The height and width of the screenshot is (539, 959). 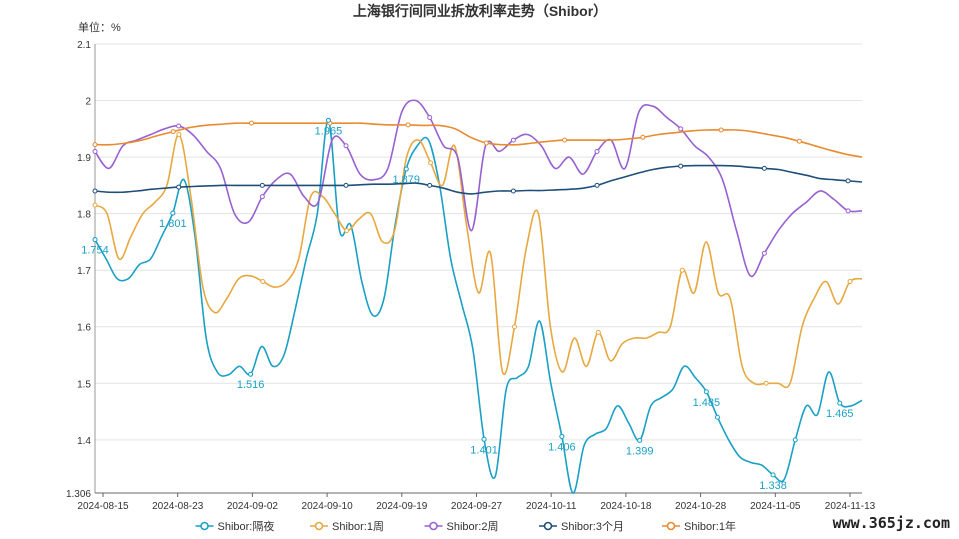 What do you see at coordinates (84, 328) in the screenshot?
I see `y-tick-label: 1.6` at bounding box center [84, 328].